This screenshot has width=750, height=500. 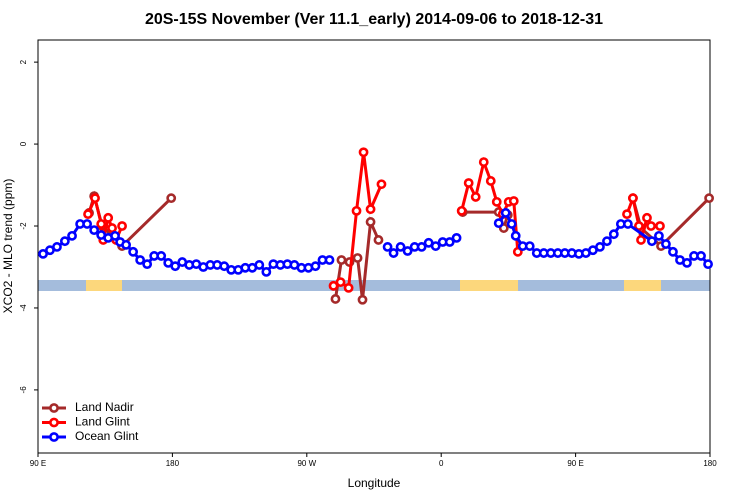 I want to click on y-axis-label: XCO2 - MLO trend (ppm), so click(x=8, y=246).